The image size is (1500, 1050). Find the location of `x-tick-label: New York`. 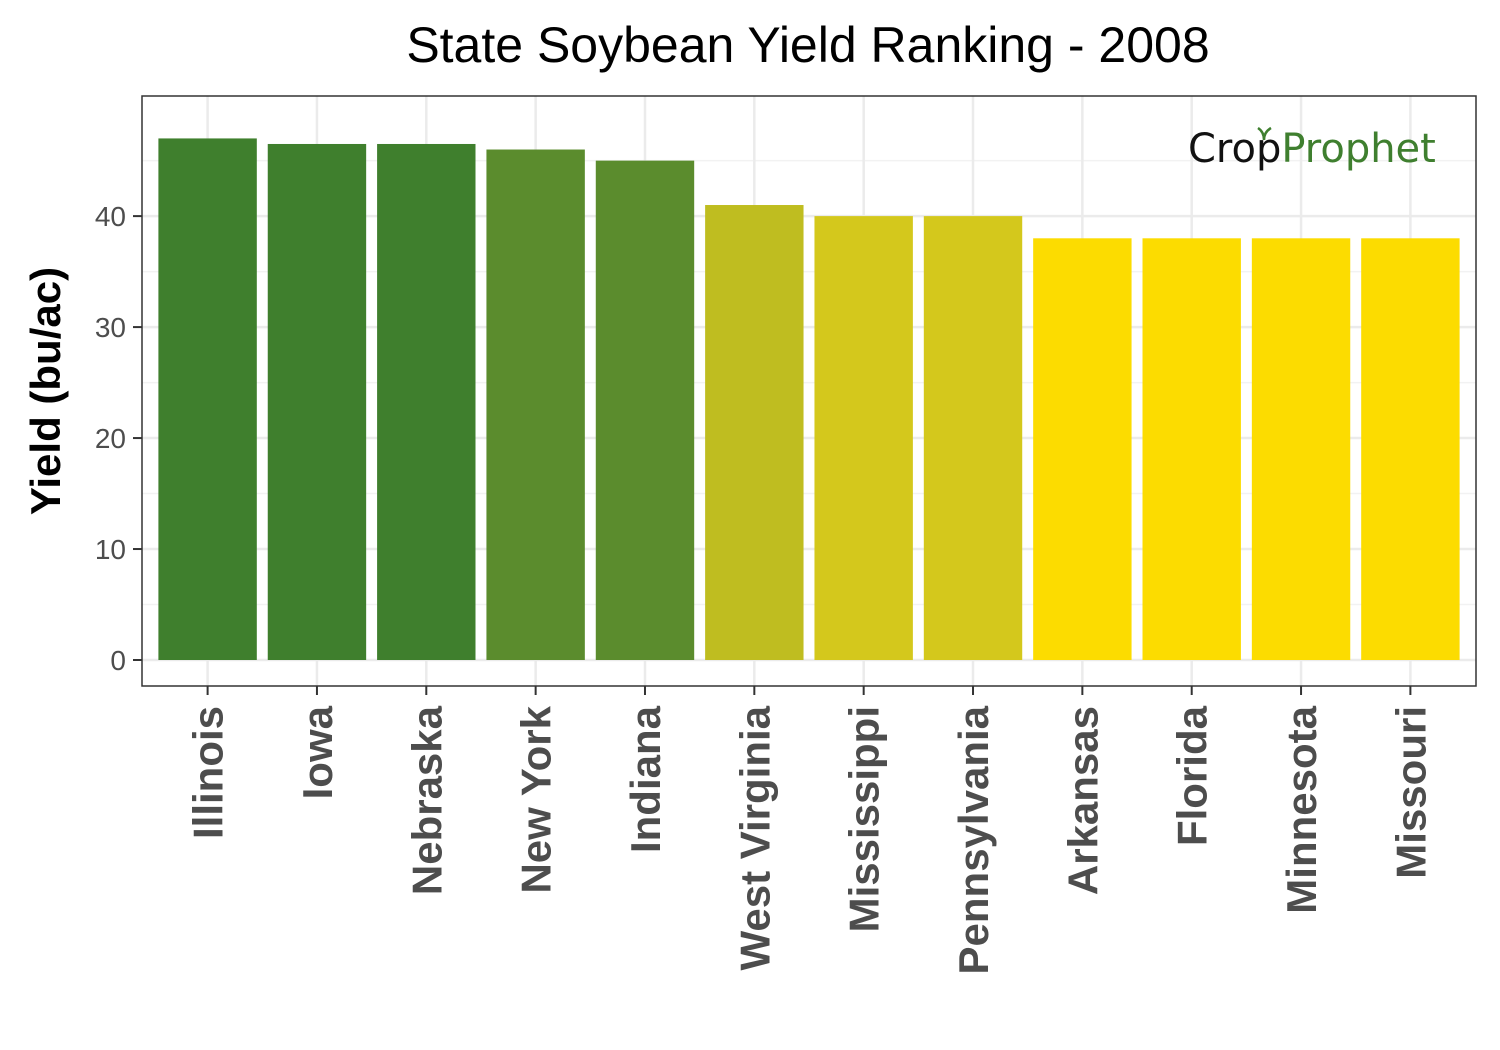

x-tick-label: New York is located at coordinates (536, 799).